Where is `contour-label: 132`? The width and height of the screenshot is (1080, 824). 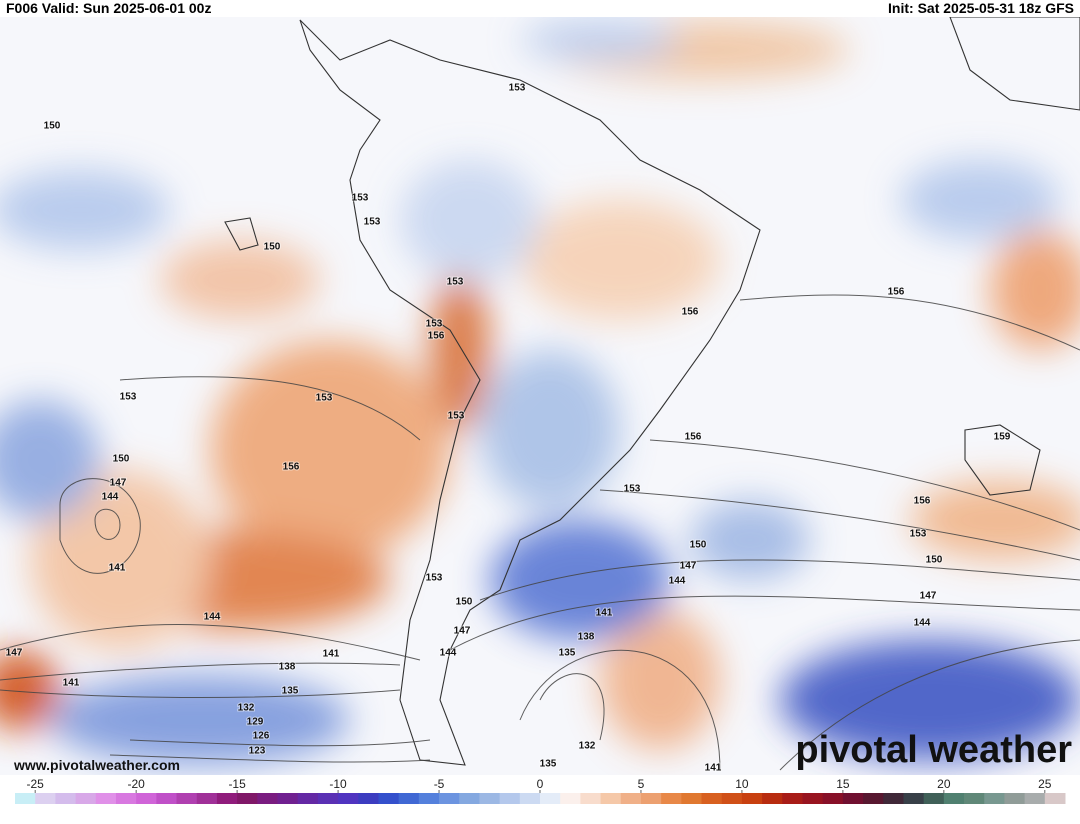 contour-label: 132 is located at coordinates (587, 746).